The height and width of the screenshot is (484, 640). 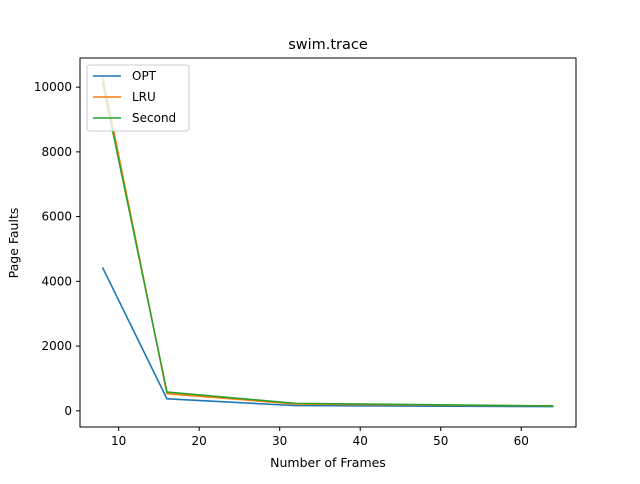 I want to click on y-axis-label: Page Faults, so click(x=13, y=243).